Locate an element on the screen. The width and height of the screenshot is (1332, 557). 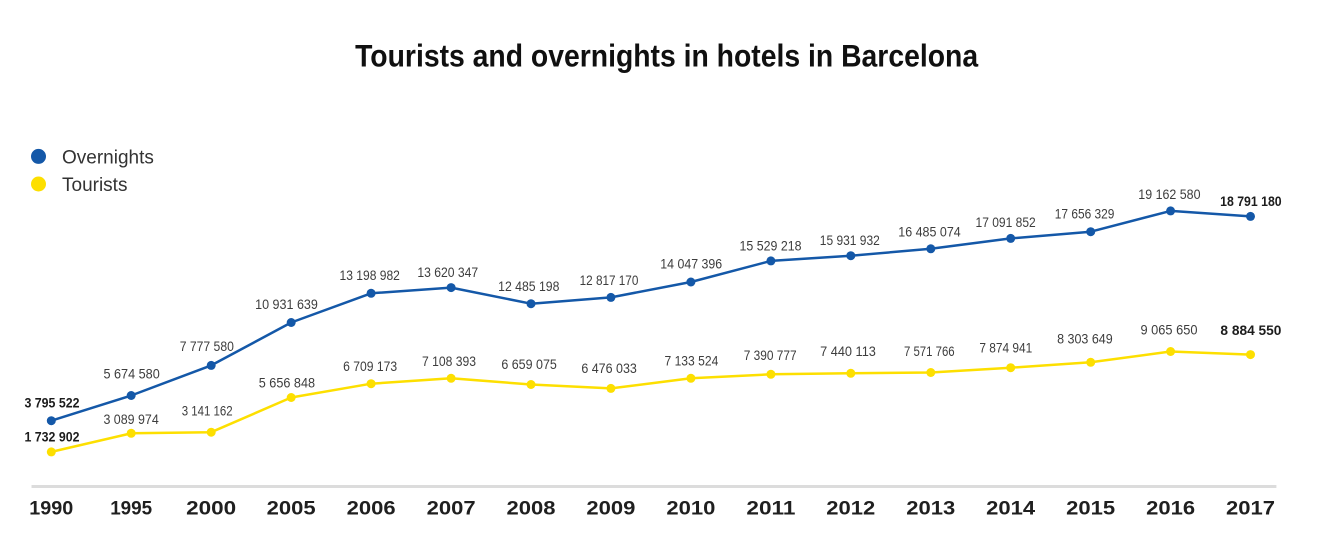
svg-text: 2000 is located at coordinates (211, 509).